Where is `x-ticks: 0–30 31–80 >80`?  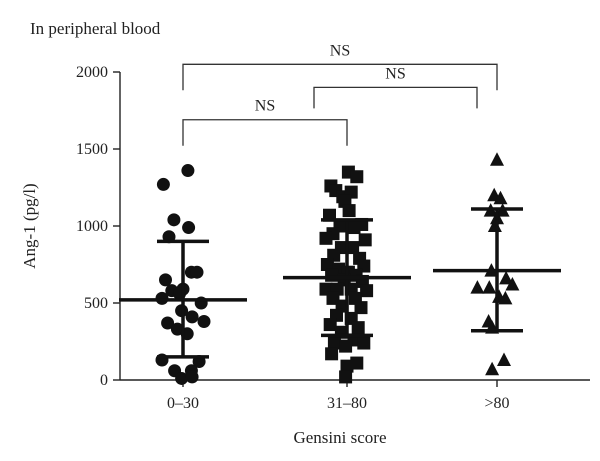 x-ticks: 0–30 31–80 >80 is located at coordinates (338, 396).